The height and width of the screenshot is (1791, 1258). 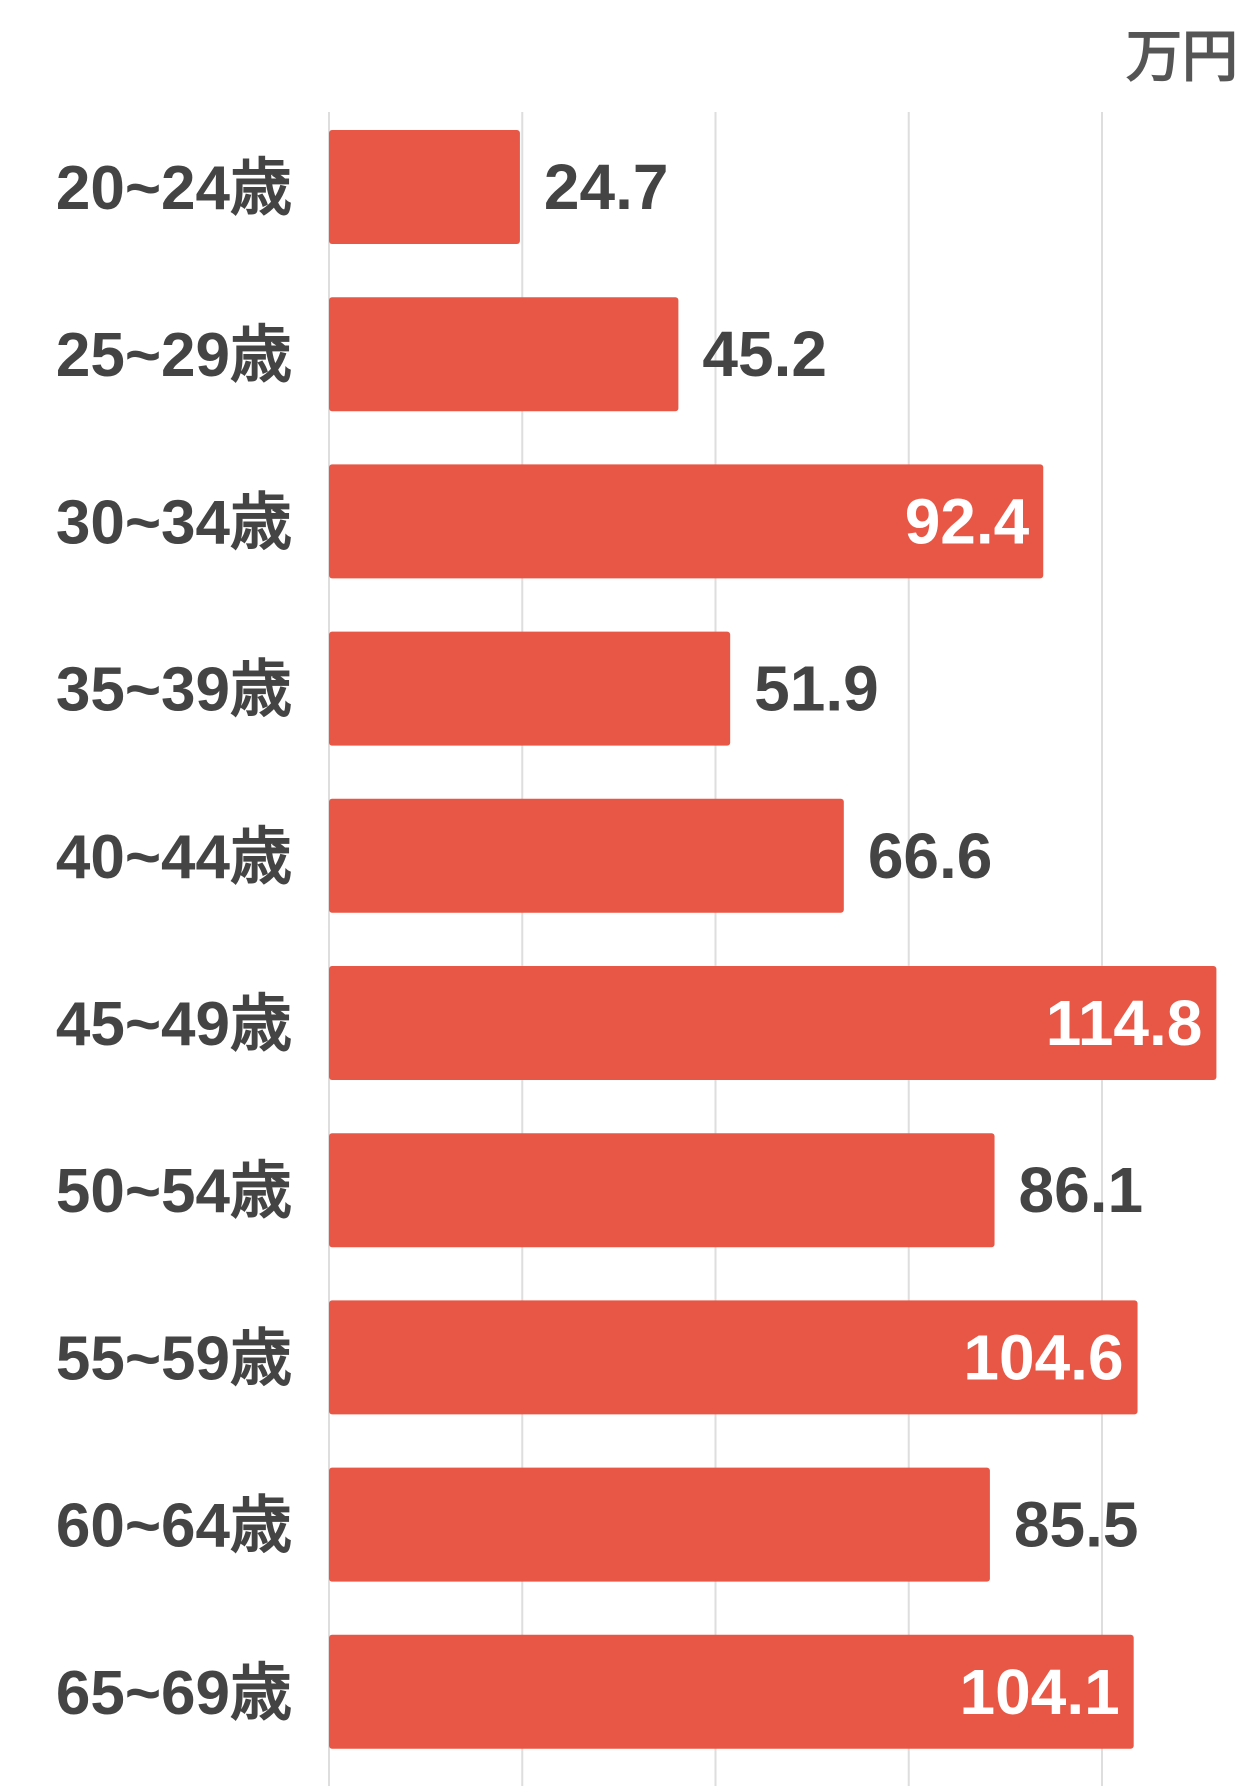 I want to click on category-label-1: 25~29歳, so click(x=174, y=355).